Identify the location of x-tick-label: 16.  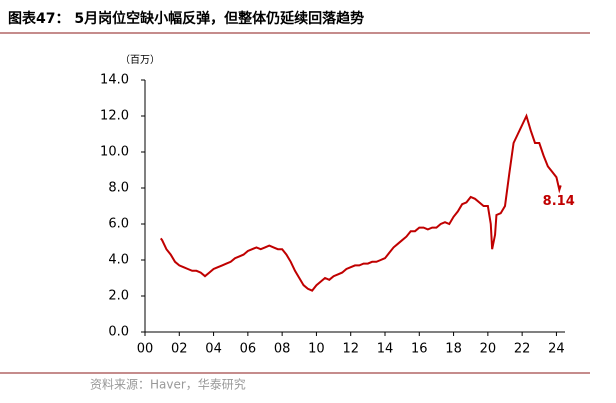
(419, 349).